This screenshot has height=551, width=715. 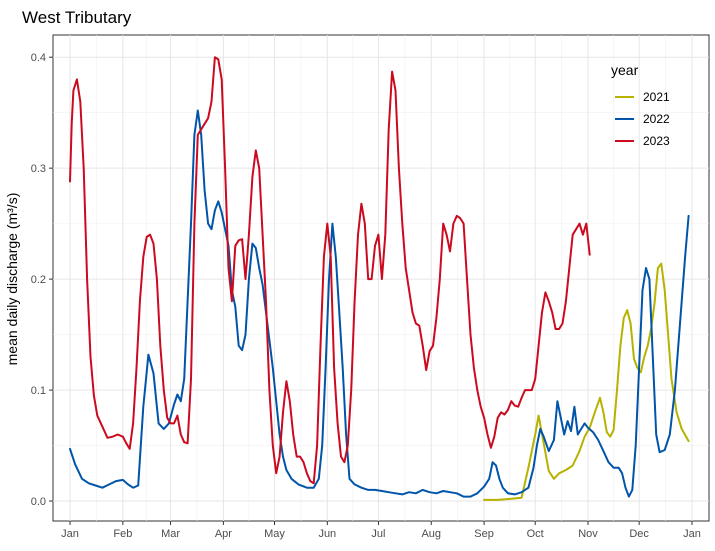 I want to click on y-axis: 0.0 0.1 0.2 0.3 0.4, so click(x=42, y=280).